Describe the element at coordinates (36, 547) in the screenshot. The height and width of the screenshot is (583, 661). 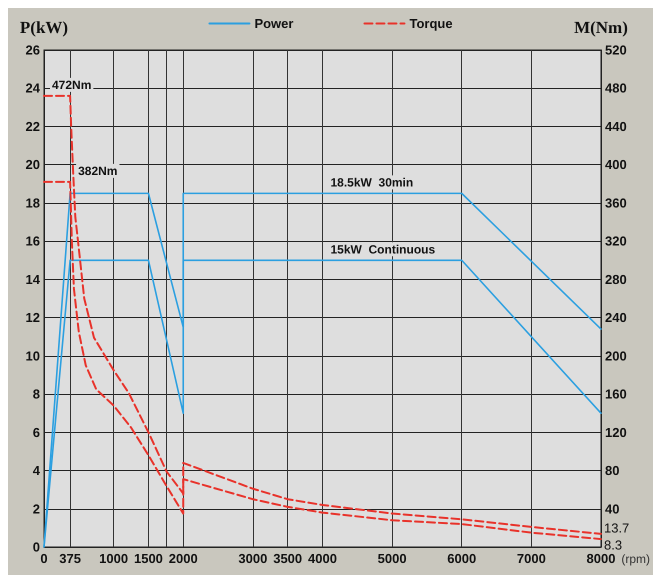
I see `y-tick-label: 0` at that location.